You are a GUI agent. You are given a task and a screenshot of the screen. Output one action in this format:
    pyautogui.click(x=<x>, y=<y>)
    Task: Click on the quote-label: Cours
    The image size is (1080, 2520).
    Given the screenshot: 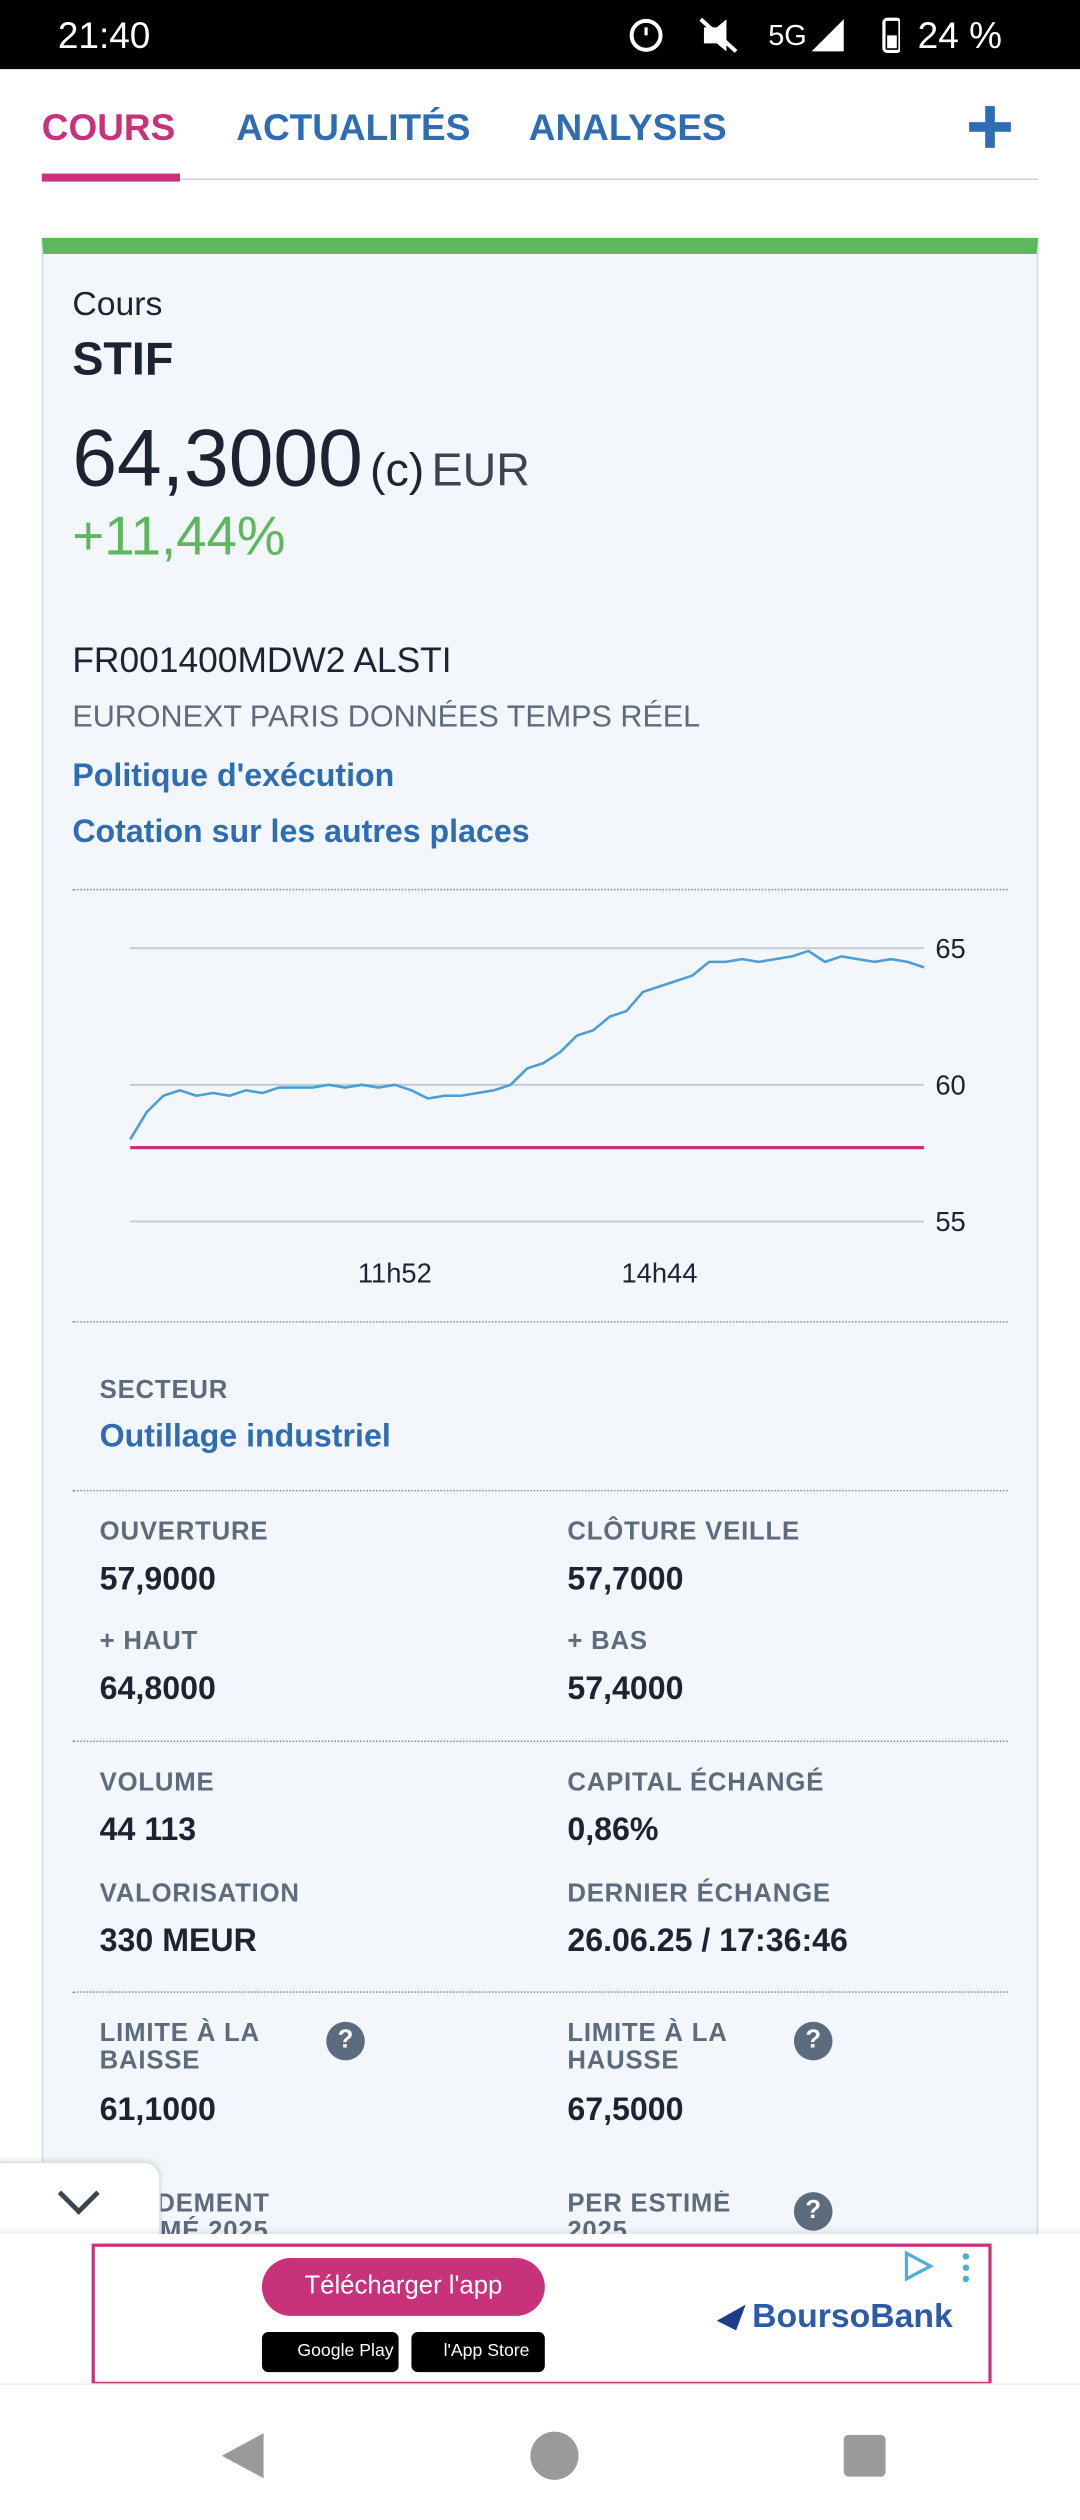 What is the action you would take?
    pyautogui.click(x=117, y=305)
    